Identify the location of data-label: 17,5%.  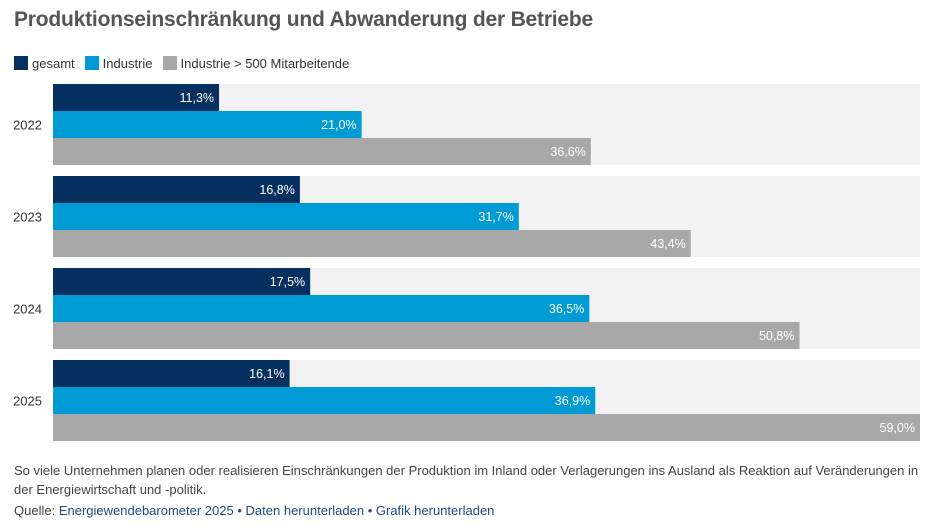
(287, 282).